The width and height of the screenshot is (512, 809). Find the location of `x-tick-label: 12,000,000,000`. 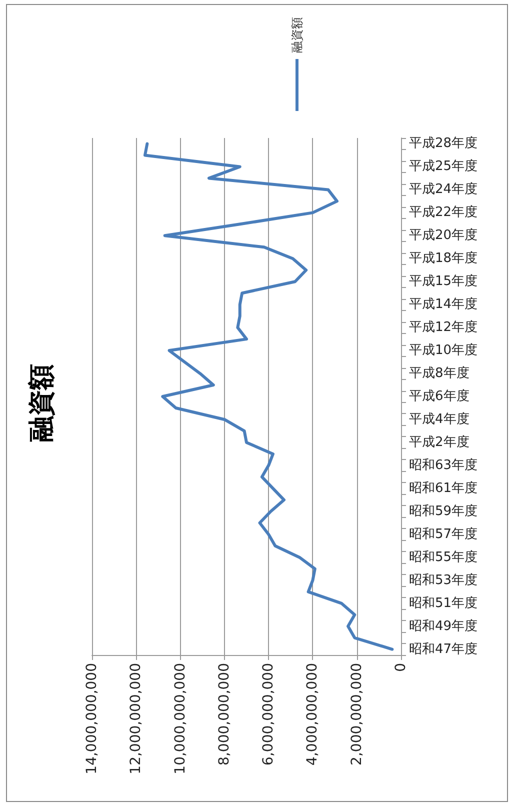

x-tick-label: 12,000,000,000 is located at coordinates (136, 718).